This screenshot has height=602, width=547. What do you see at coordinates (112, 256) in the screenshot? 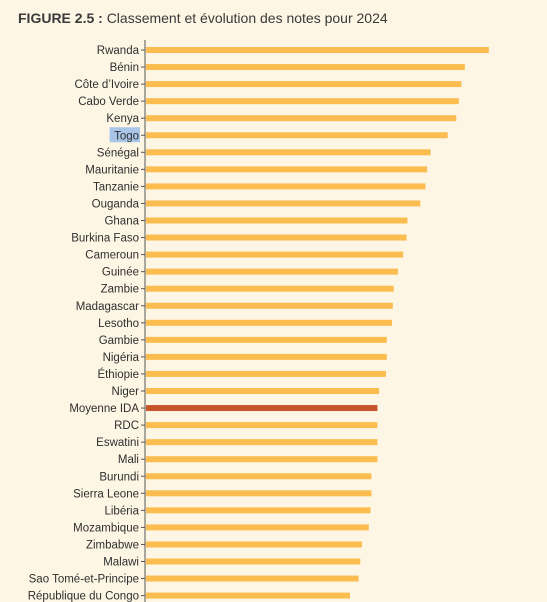
I see `category-label: Cameroun` at bounding box center [112, 256].